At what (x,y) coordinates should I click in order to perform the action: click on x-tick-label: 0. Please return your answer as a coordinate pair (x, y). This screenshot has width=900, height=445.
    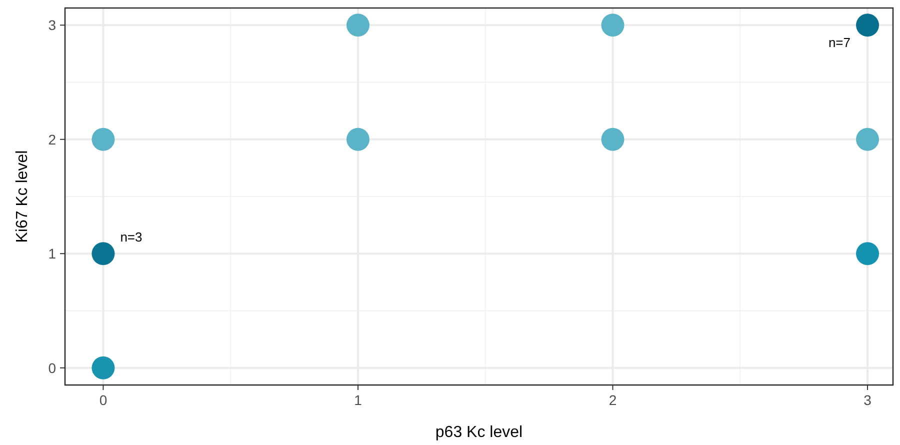
    Looking at the image, I should click on (103, 400).